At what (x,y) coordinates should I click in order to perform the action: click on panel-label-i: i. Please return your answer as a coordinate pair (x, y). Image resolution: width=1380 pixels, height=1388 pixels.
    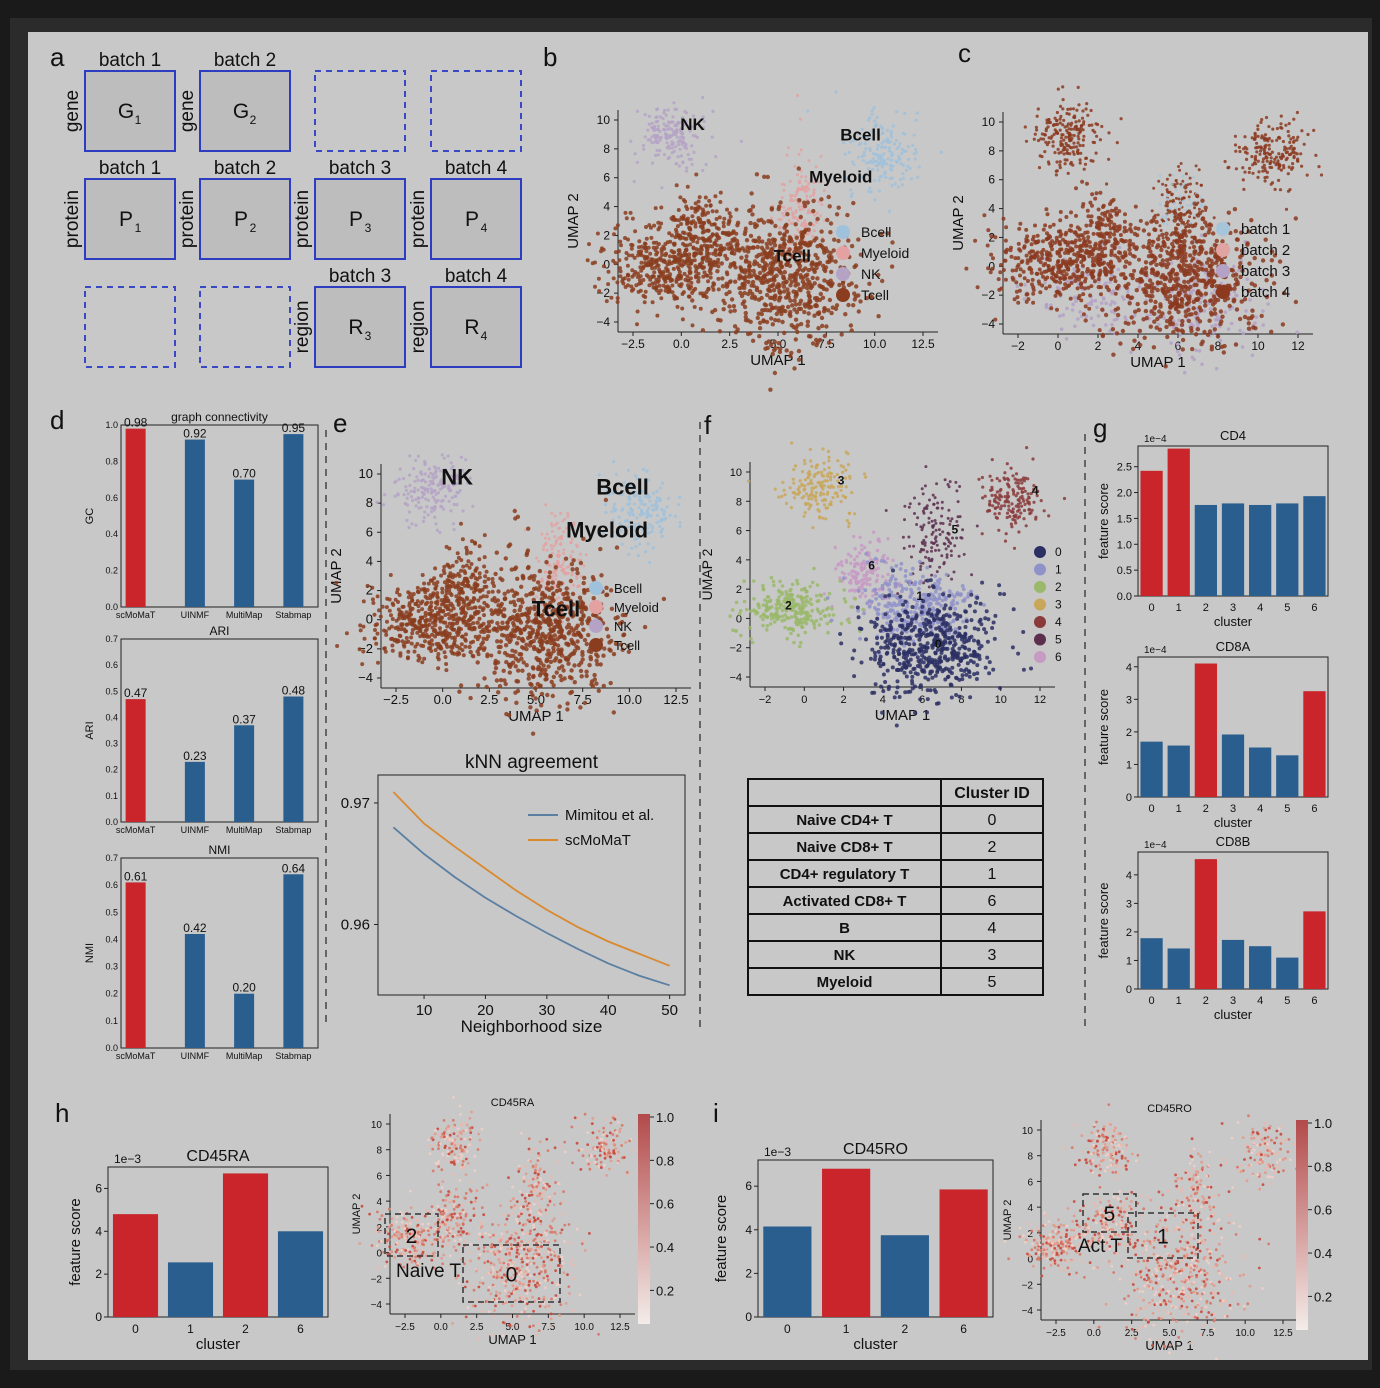
    Looking at the image, I should click on (716, 1113).